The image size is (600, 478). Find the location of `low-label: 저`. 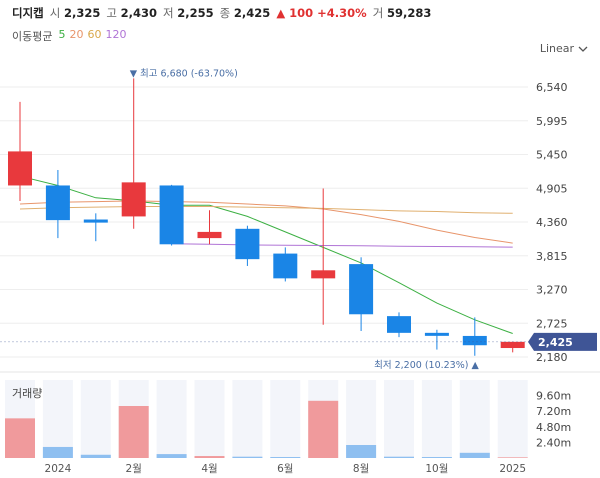

low-label: 저 is located at coordinates (168, 13).